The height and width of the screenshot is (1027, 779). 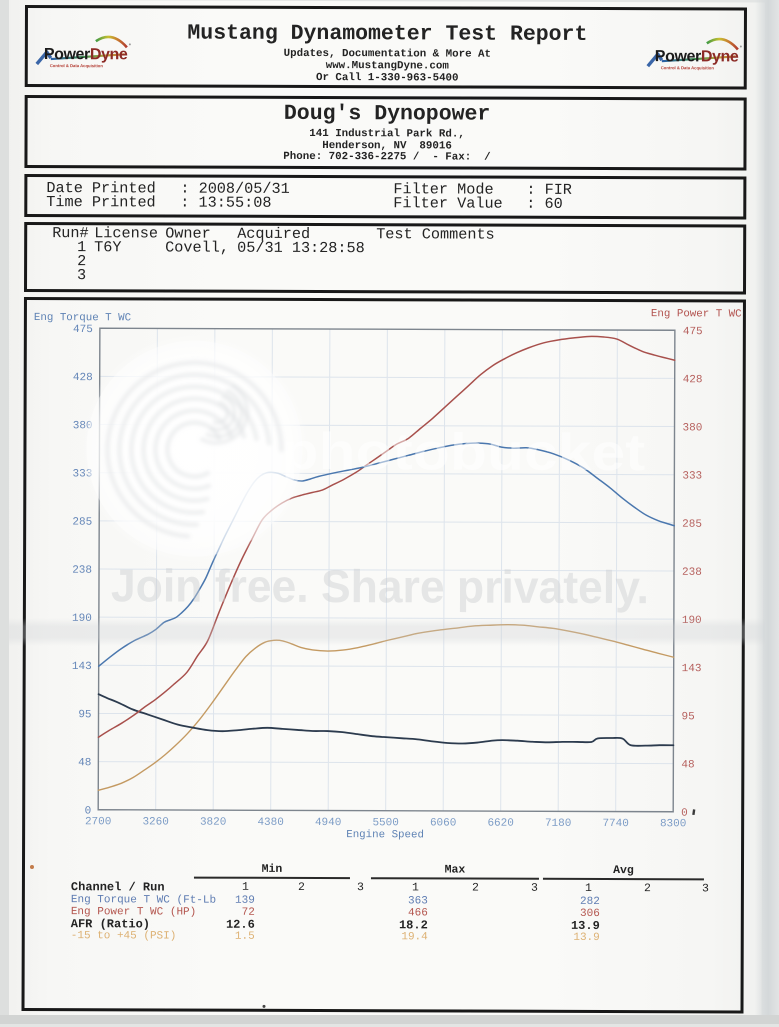 I want to click on svg-text: 4940, so click(x=328, y=823).